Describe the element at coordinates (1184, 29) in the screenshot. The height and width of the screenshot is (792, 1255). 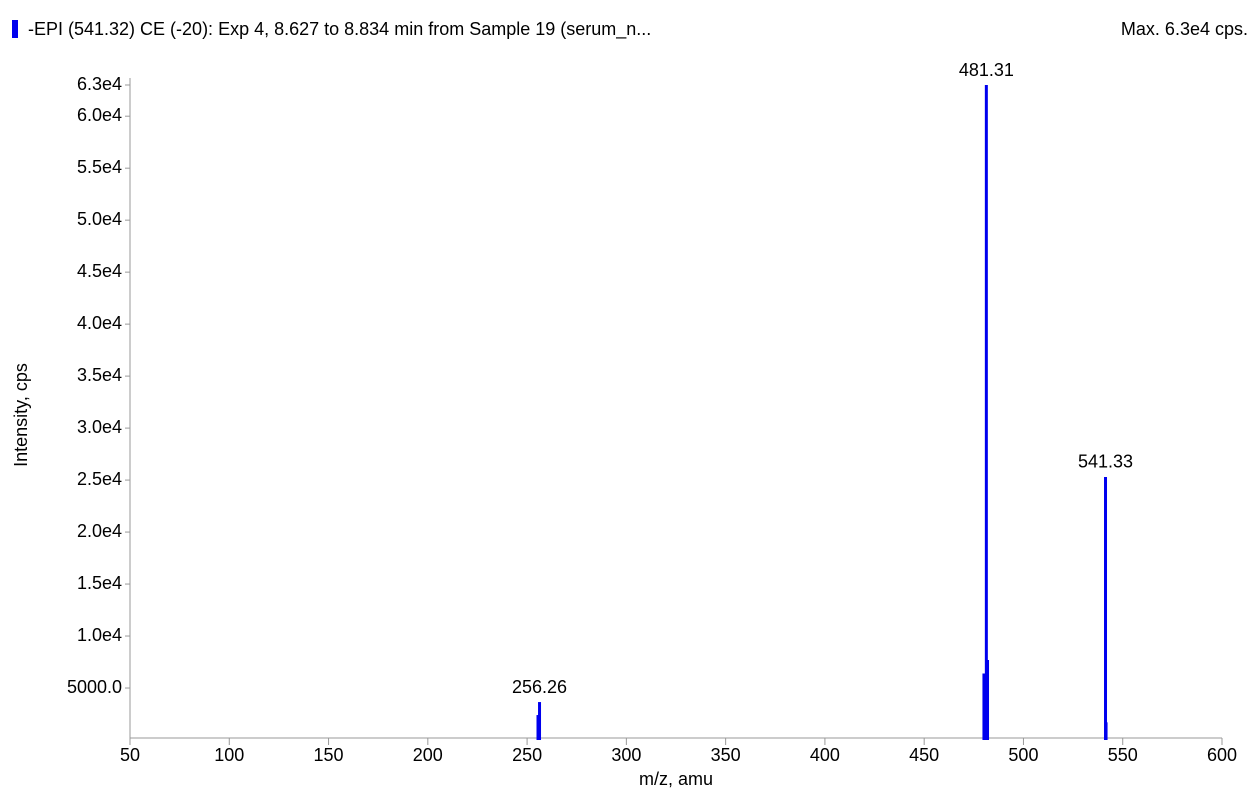
I see `max-intensity: Max. 6.3e4 cps.` at that location.